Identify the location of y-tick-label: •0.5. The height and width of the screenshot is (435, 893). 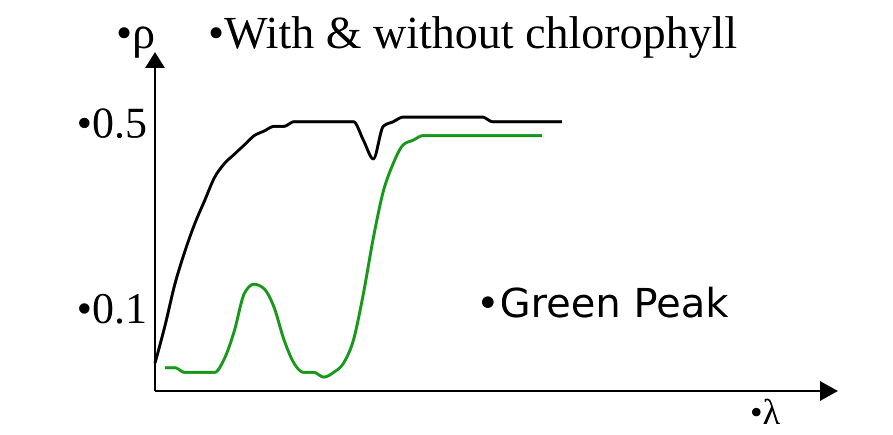
(111, 123).